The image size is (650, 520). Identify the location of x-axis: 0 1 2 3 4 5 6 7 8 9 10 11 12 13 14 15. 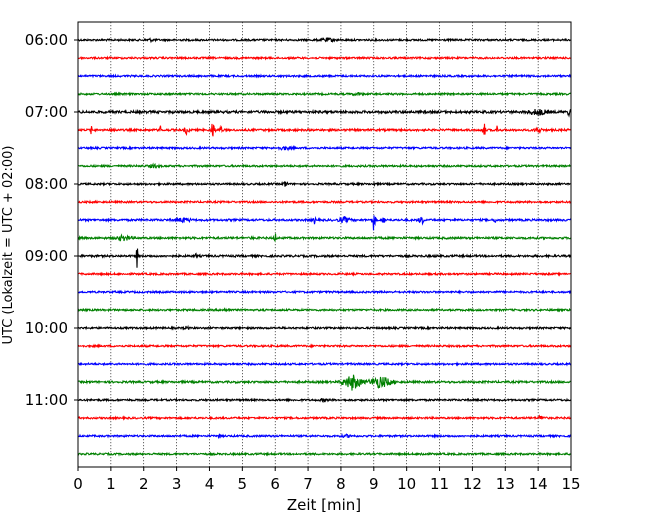
(327, 480).